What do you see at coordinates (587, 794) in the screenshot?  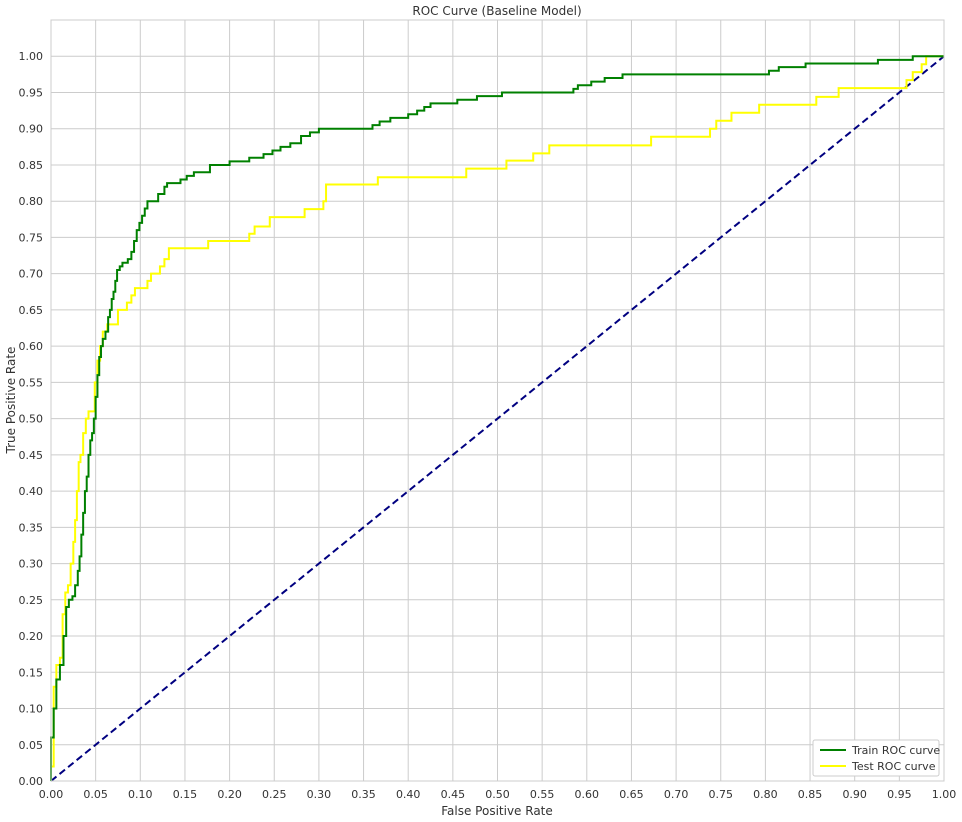 I see `x-tick-label: 0.60` at bounding box center [587, 794].